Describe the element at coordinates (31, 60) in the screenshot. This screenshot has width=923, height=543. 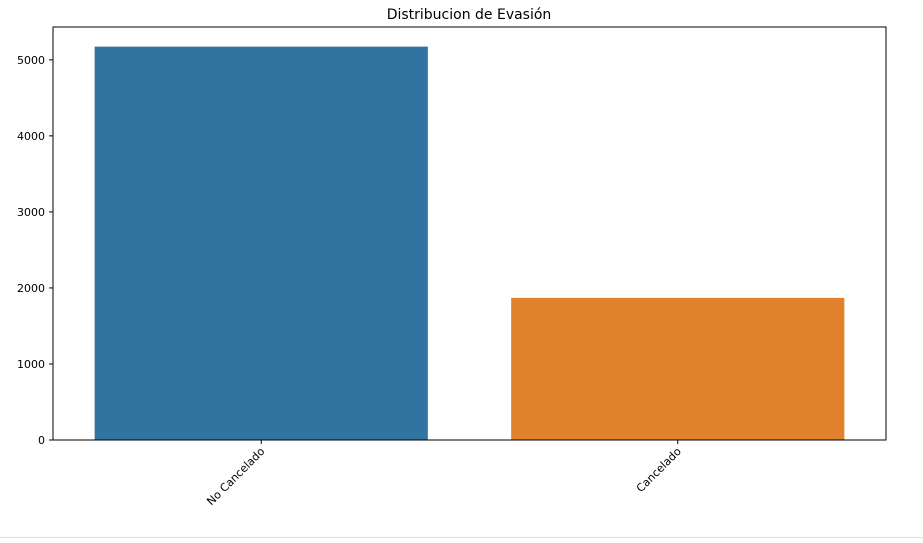
I see `y-tick-label: 5000` at that location.